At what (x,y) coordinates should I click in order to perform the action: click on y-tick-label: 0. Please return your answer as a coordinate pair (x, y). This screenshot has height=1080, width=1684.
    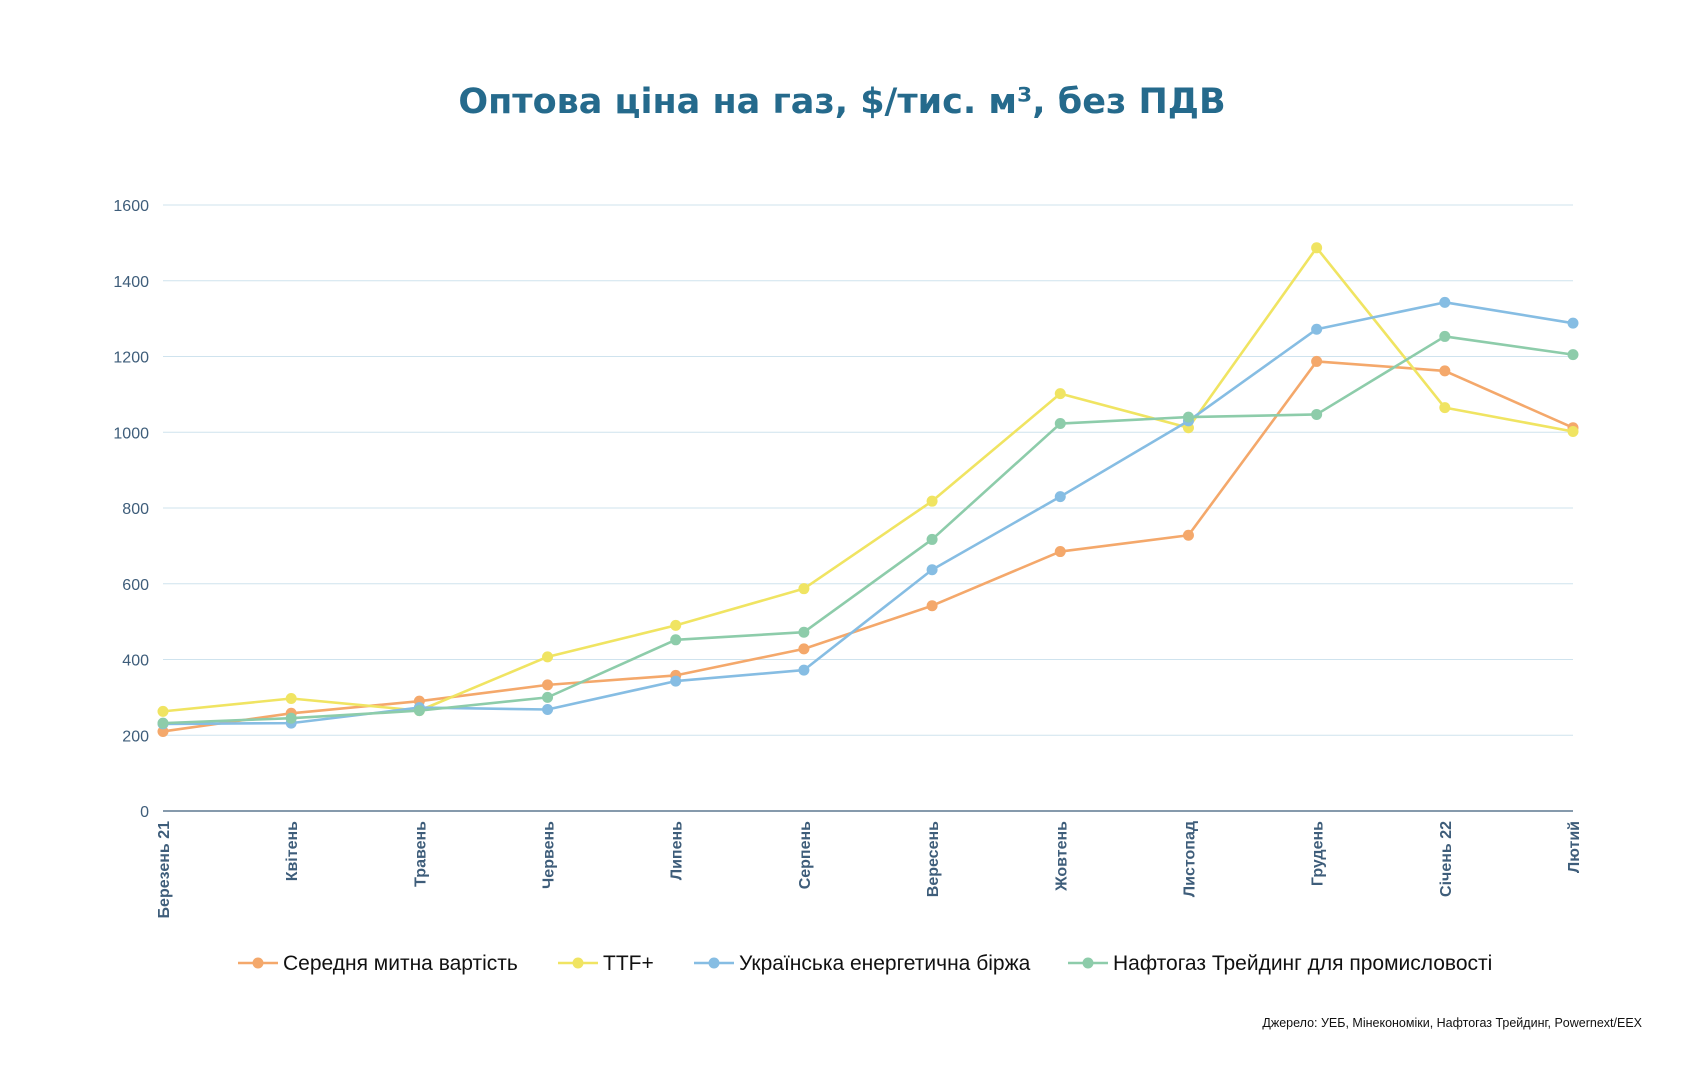
    Looking at the image, I should click on (144, 812).